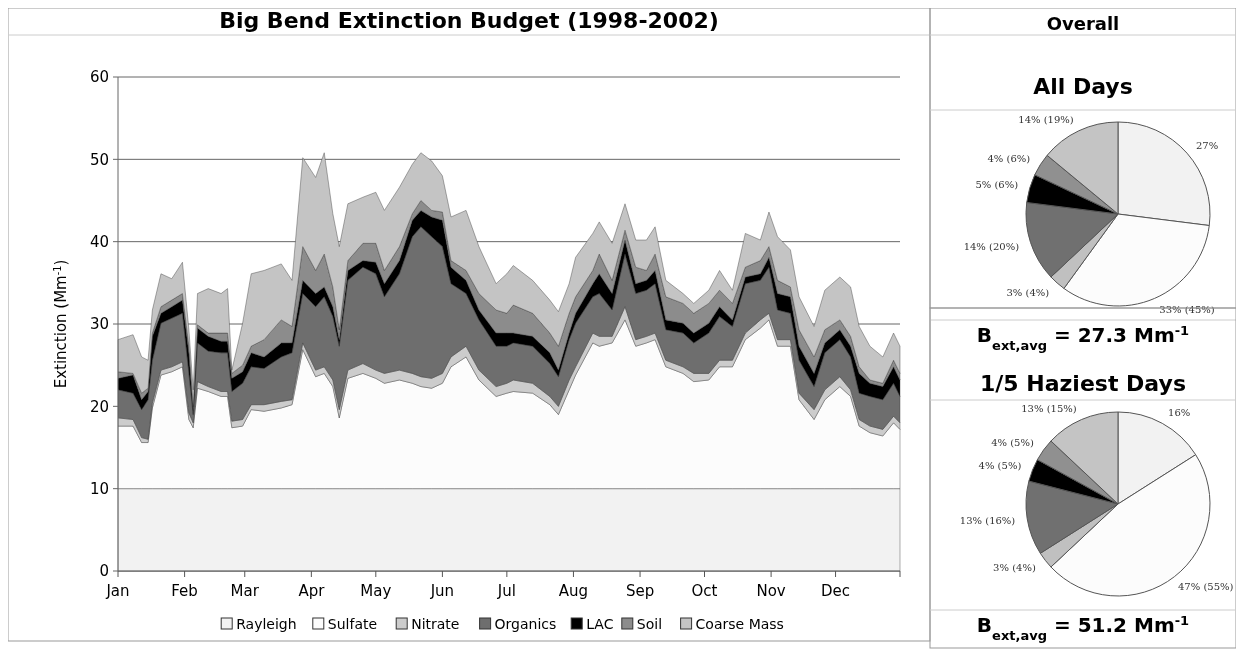 The image size is (1244, 649). I want to click on data-label: 4% (6%), so click(1009, 158).